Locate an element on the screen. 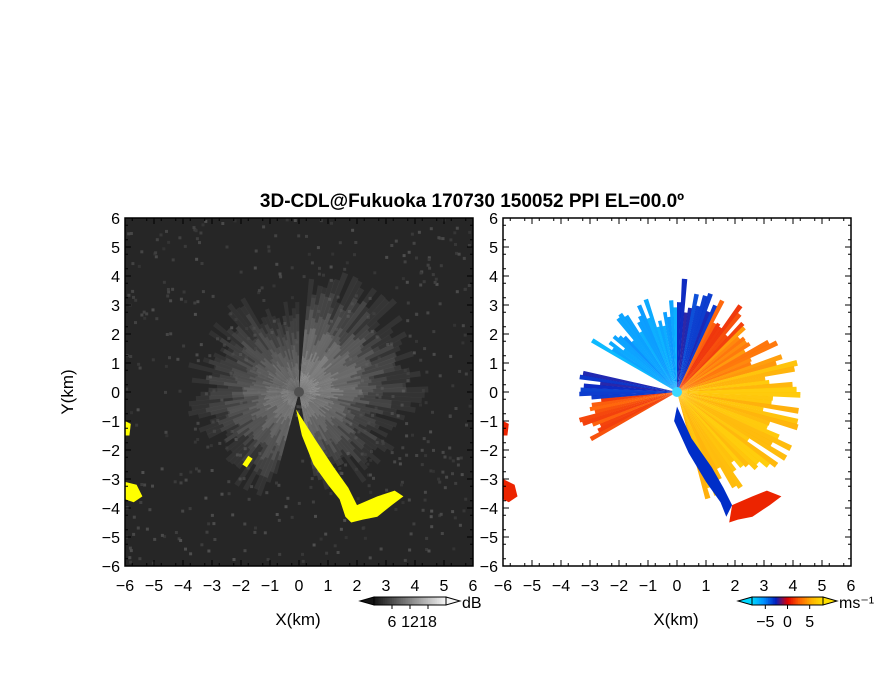 The width and height of the screenshot is (880, 680). velocity-edge-region is located at coordinates (510, 491).